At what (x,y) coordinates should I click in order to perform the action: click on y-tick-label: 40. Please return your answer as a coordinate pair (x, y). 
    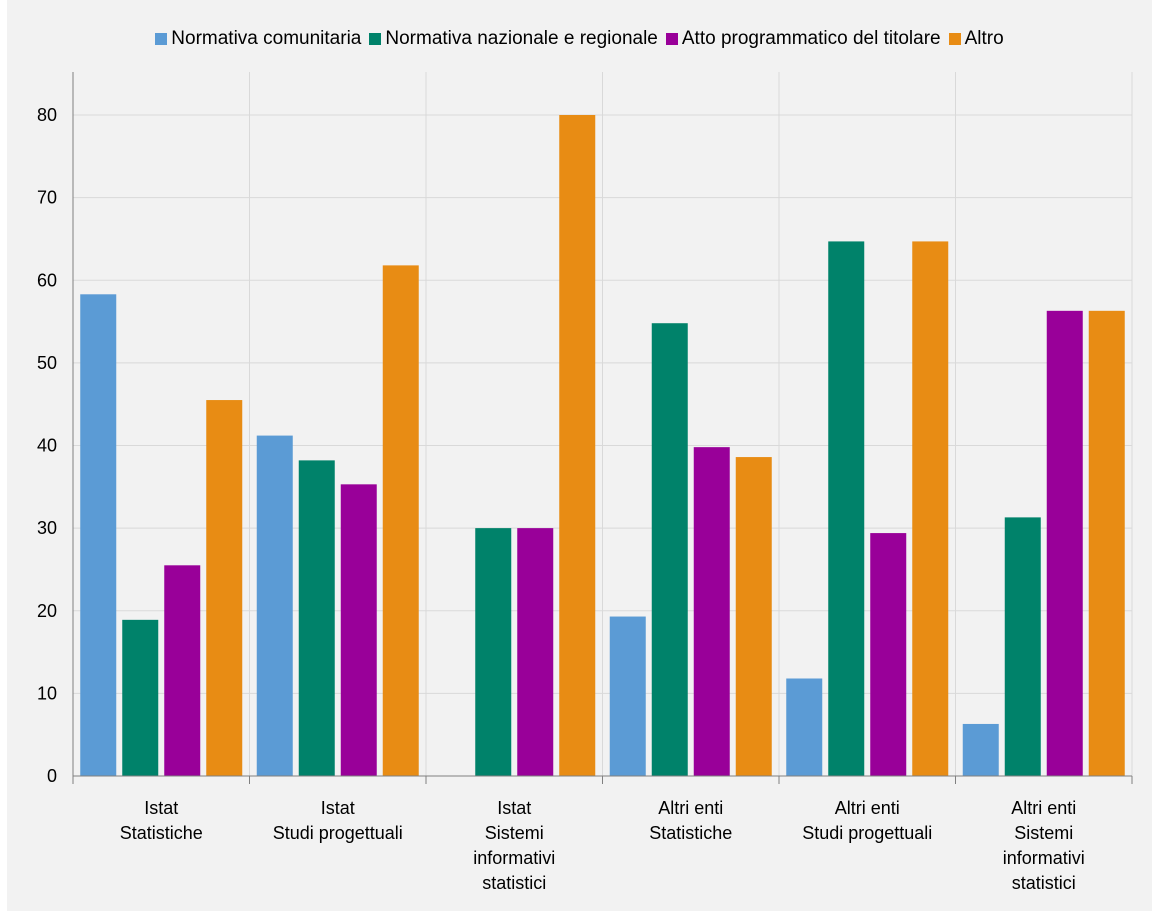
    Looking at the image, I should click on (47, 446).